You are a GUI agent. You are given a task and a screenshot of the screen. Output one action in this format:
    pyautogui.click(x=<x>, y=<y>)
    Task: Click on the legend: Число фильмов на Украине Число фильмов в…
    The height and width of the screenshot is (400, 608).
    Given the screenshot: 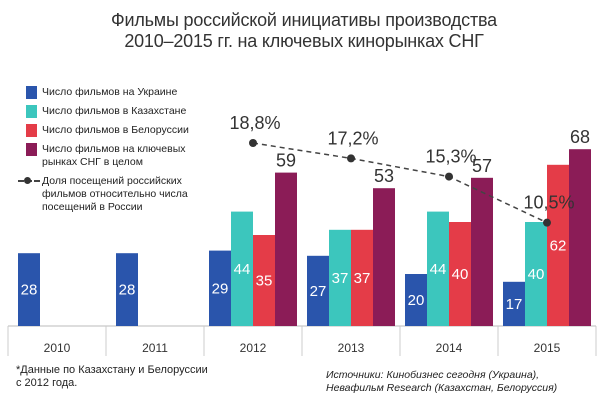 What is the action you would take?
    pyautogui.click(x=123, y=153)
    